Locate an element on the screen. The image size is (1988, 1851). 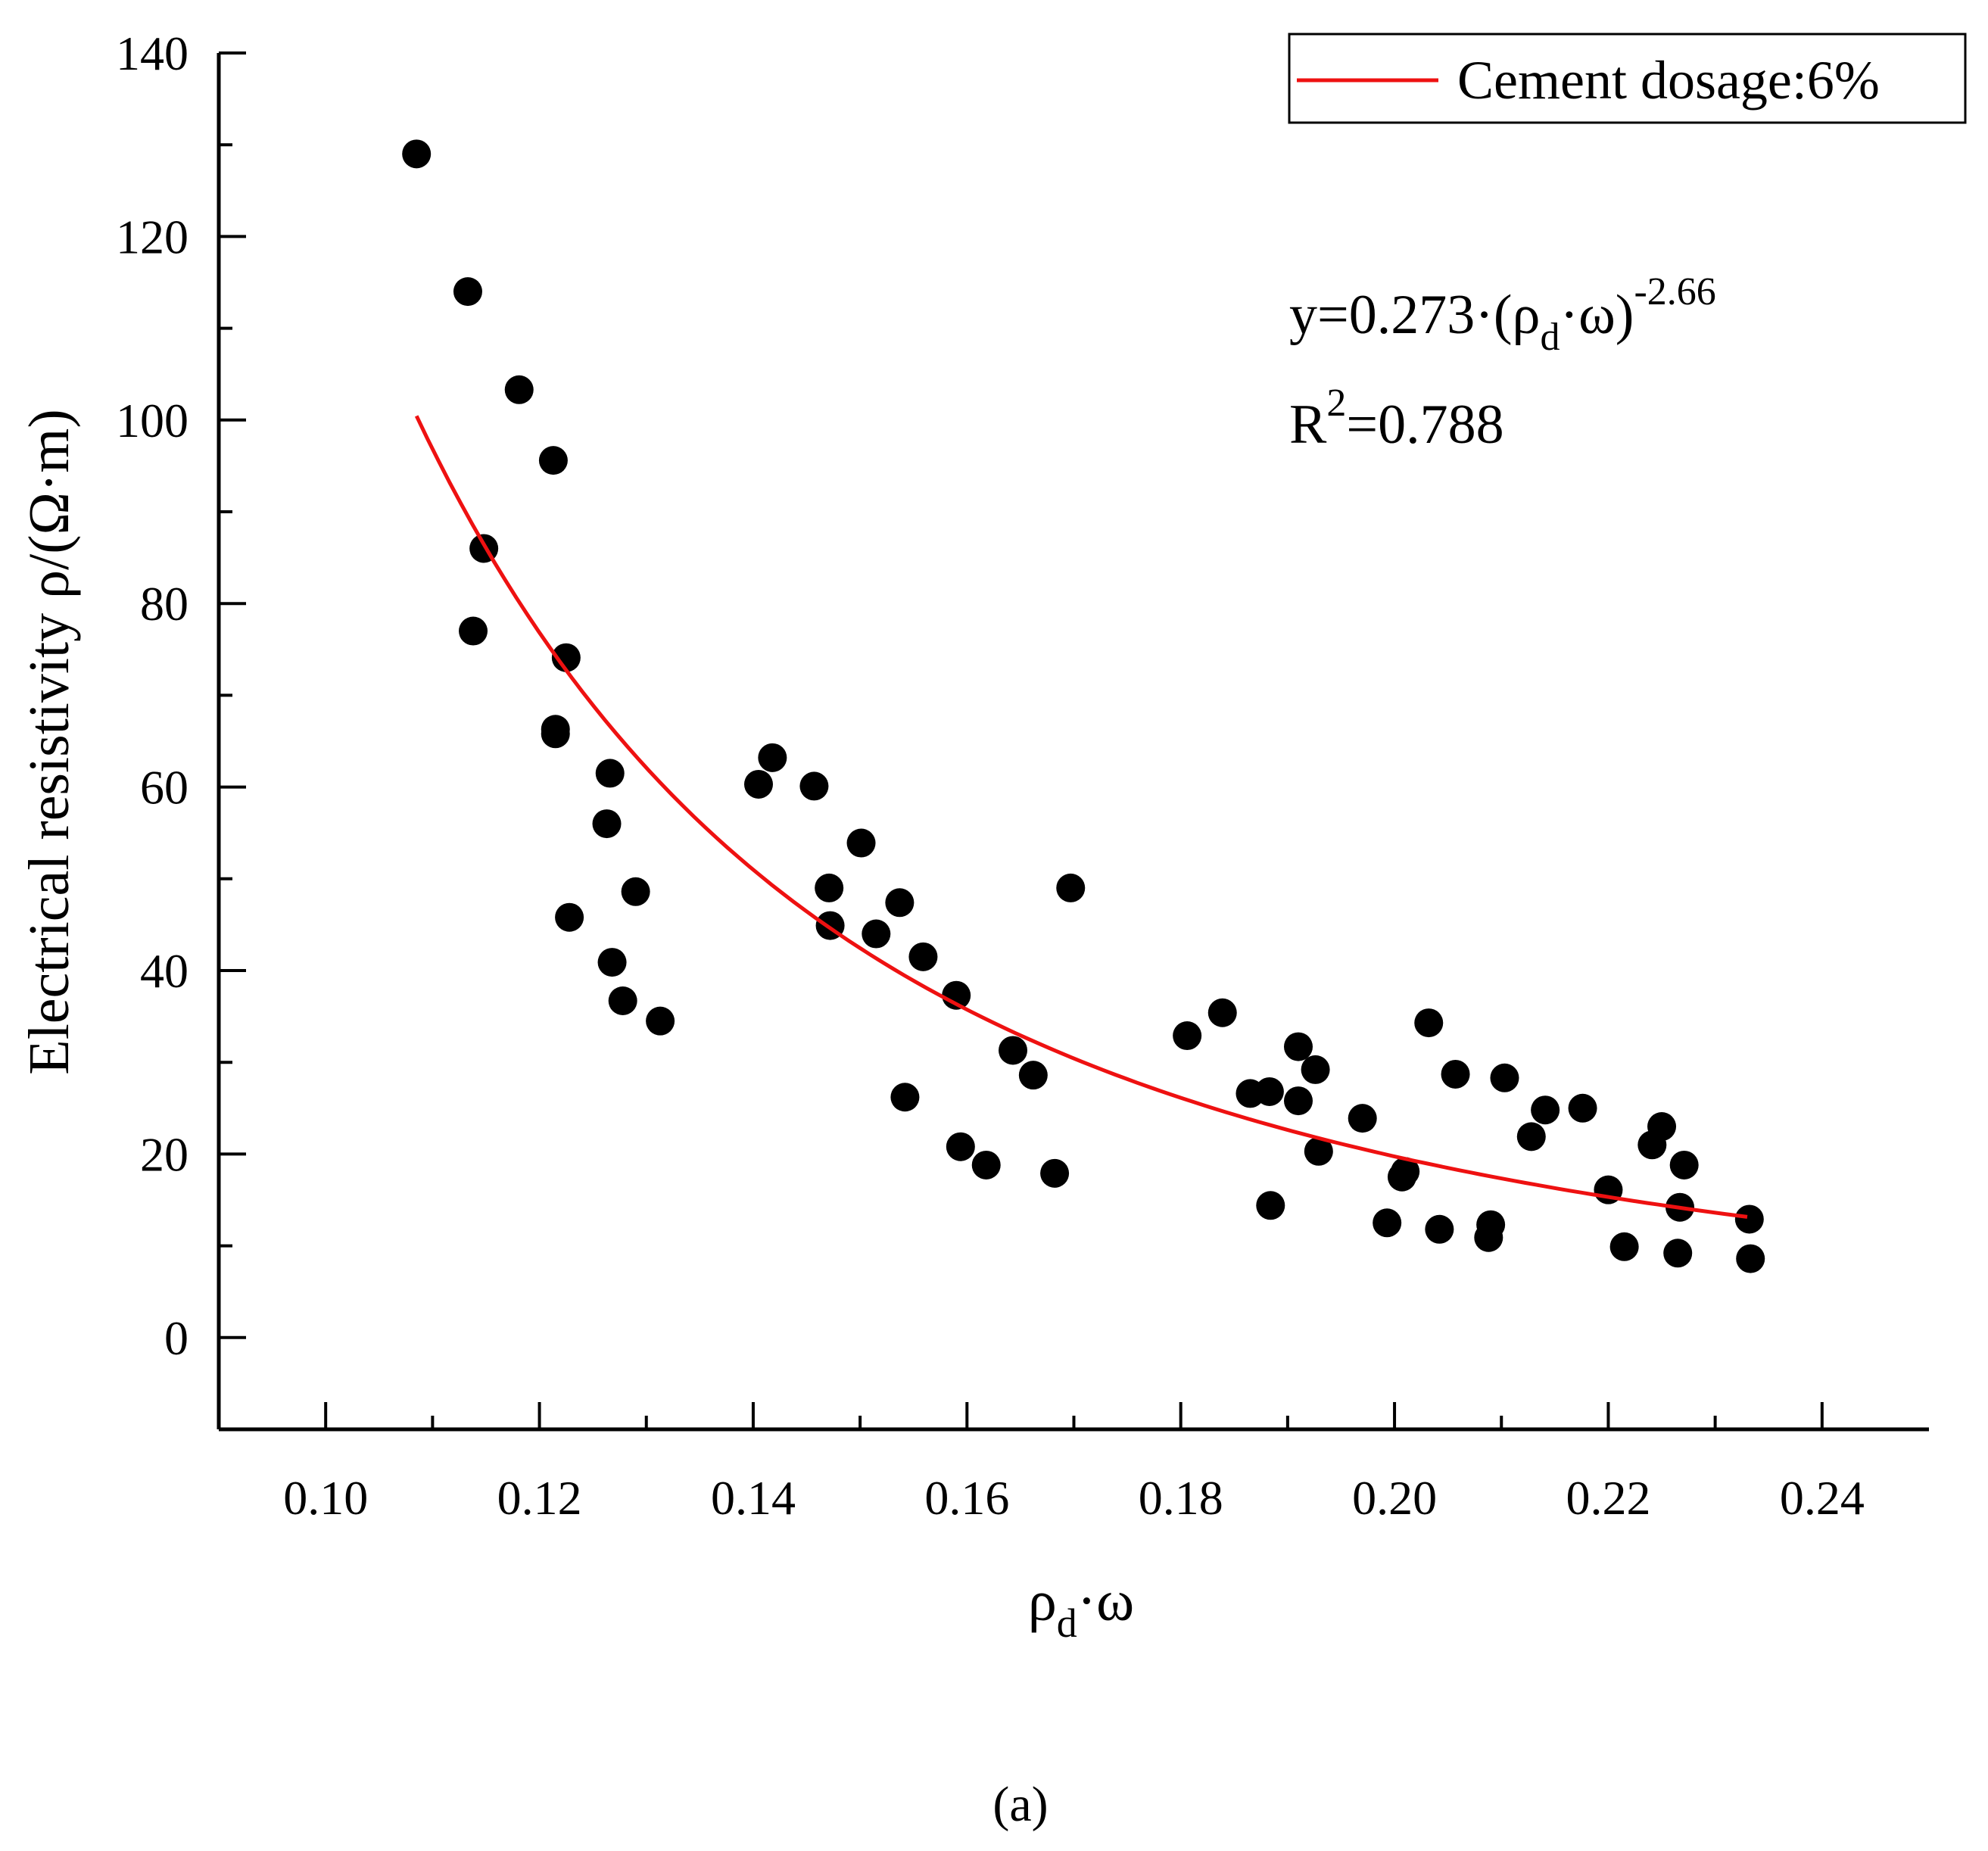
x-tick-labels: 0.10 0.12 0.14 0.16 0.18 0.20 0.22 0.24 is located at coordinates (1074, 1498).